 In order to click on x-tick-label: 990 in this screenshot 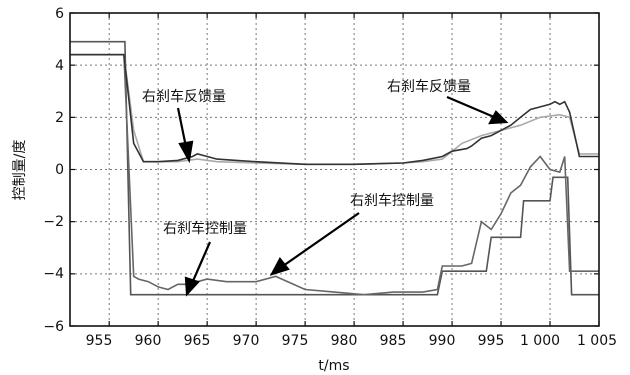, I will do `click(442, 341)`.